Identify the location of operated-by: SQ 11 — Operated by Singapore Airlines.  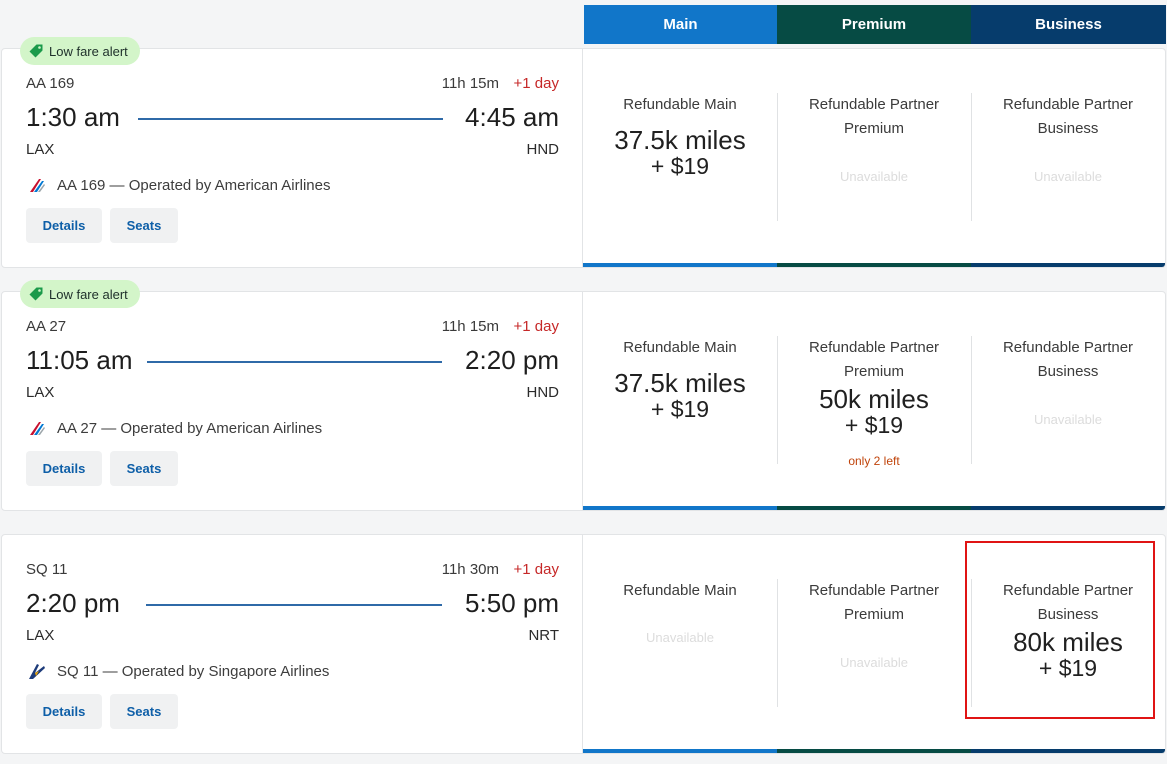
(178, 671).